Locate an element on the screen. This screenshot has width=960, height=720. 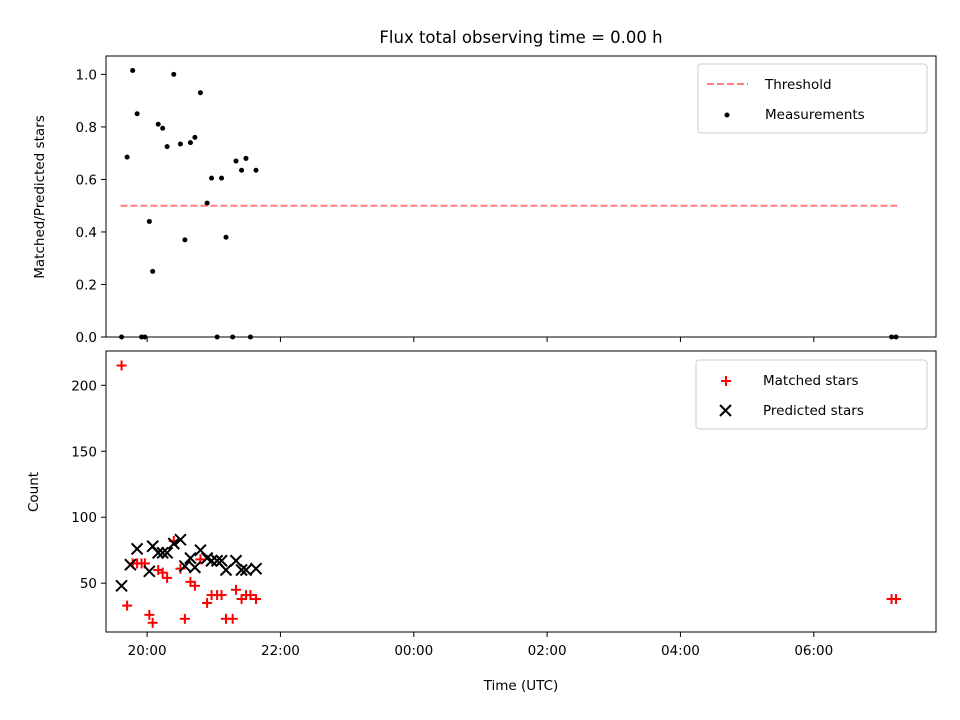
count-y-tick-label: 50 is located at coordinates (88, 584).